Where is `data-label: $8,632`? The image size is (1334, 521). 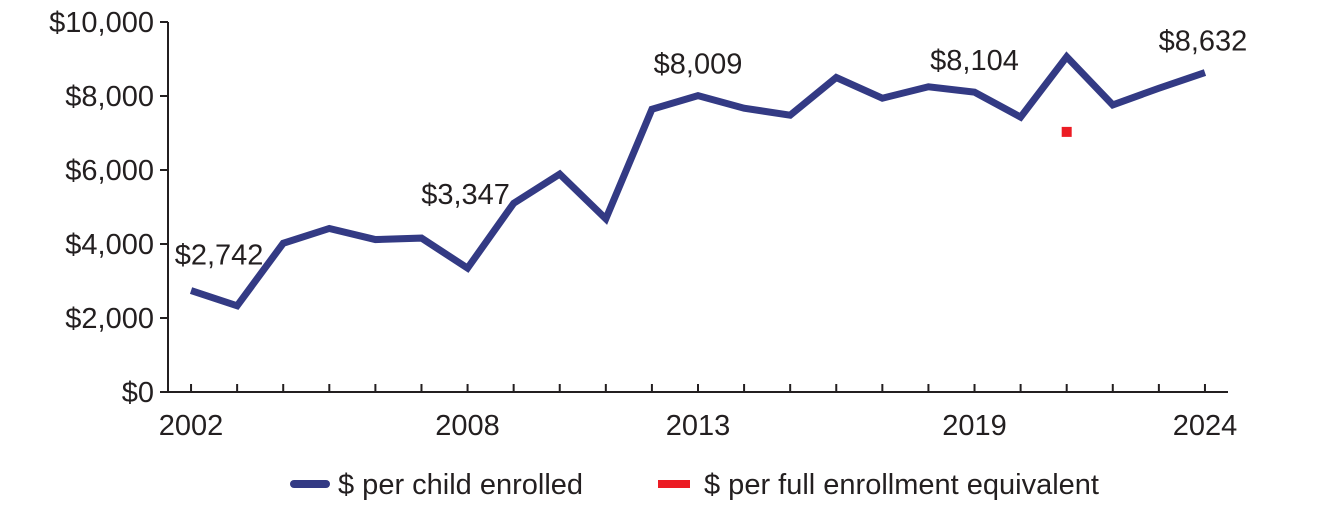 data-label: $8,632 is located at coordinates (1203, 42).